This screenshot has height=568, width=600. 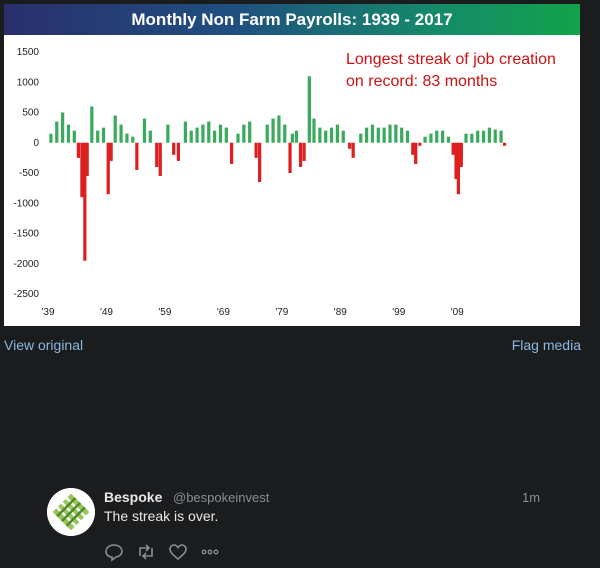 What do you see at coordinates (106, 312) in the screenshot?
I see `x-tick-label: '49` at bounding box center [106, 312].